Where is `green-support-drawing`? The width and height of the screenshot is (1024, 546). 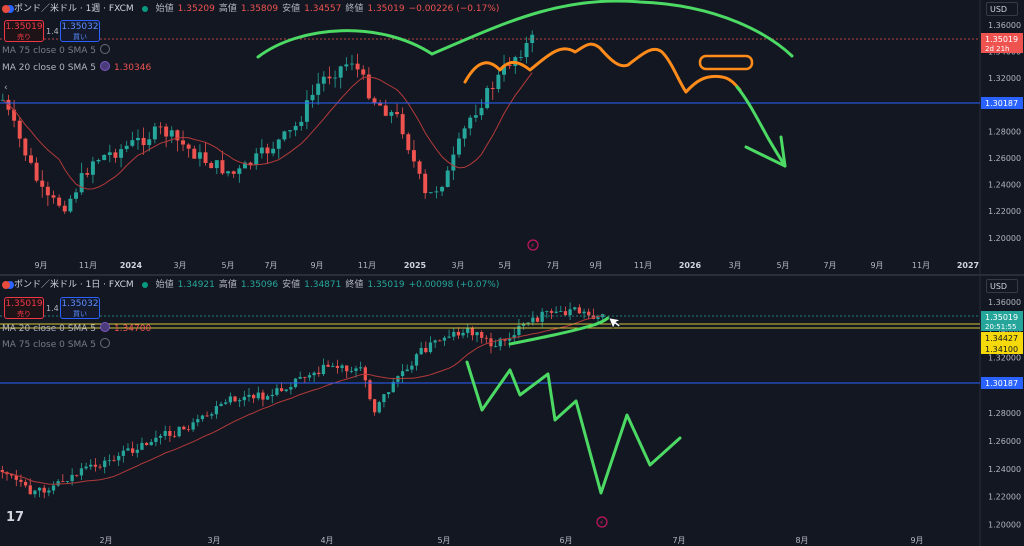
green-support-drawing is located at coordinates (559, 331).